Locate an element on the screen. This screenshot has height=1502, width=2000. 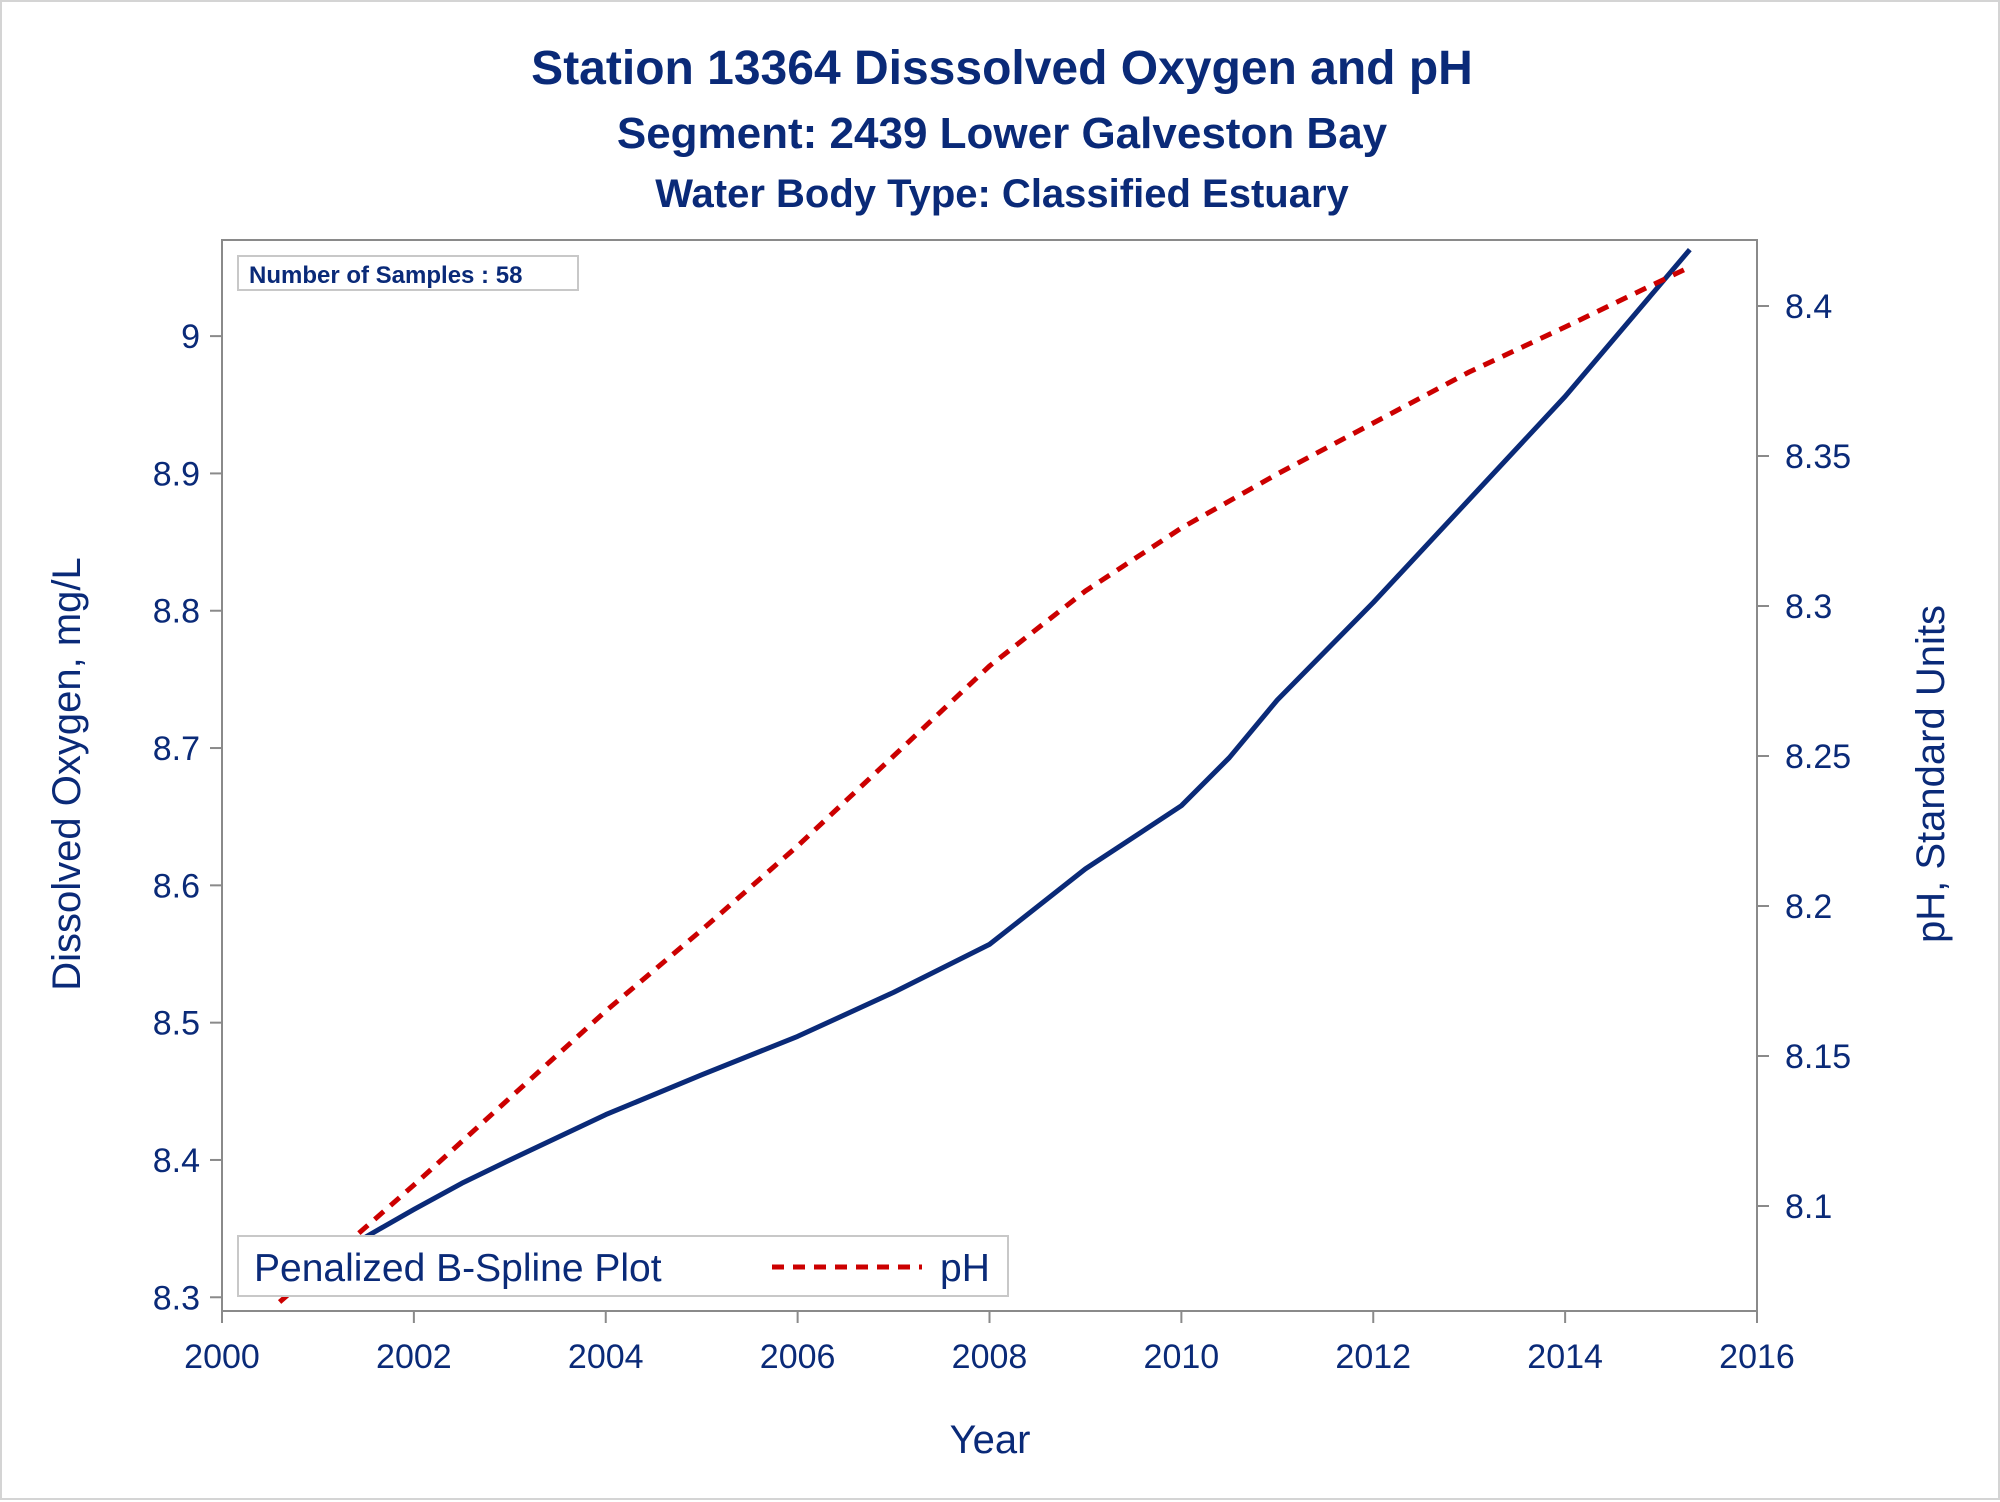
x-tick-label: 2006 is located at coordinates (798, 1357).